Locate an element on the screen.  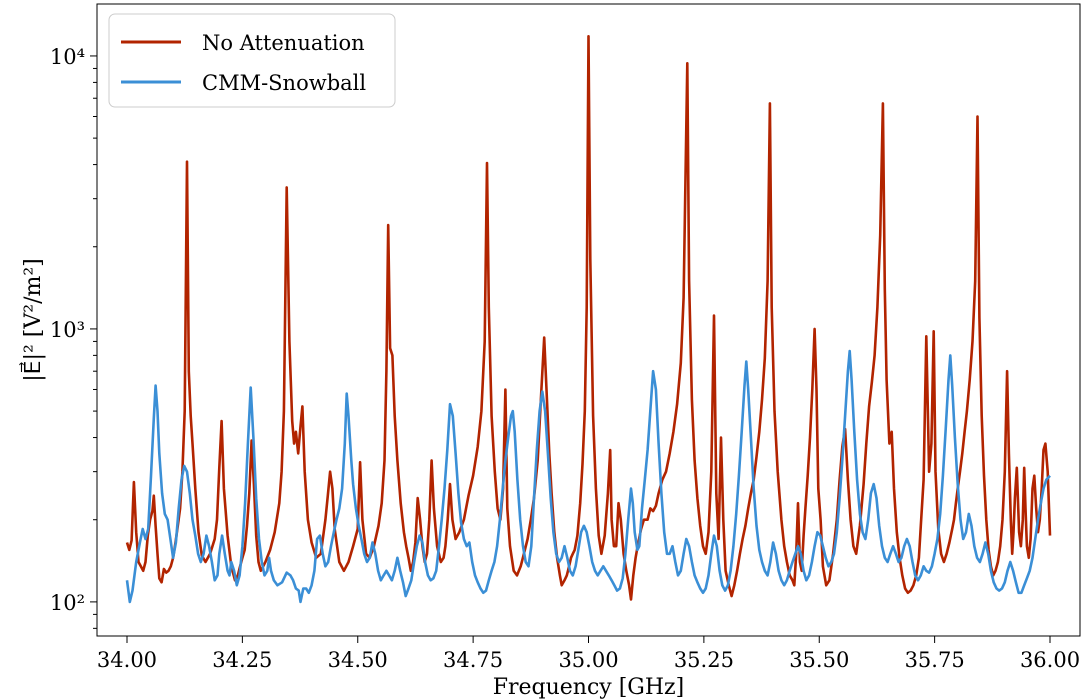
x-tick-label: 34.25 is located at coordinates (242, 660).